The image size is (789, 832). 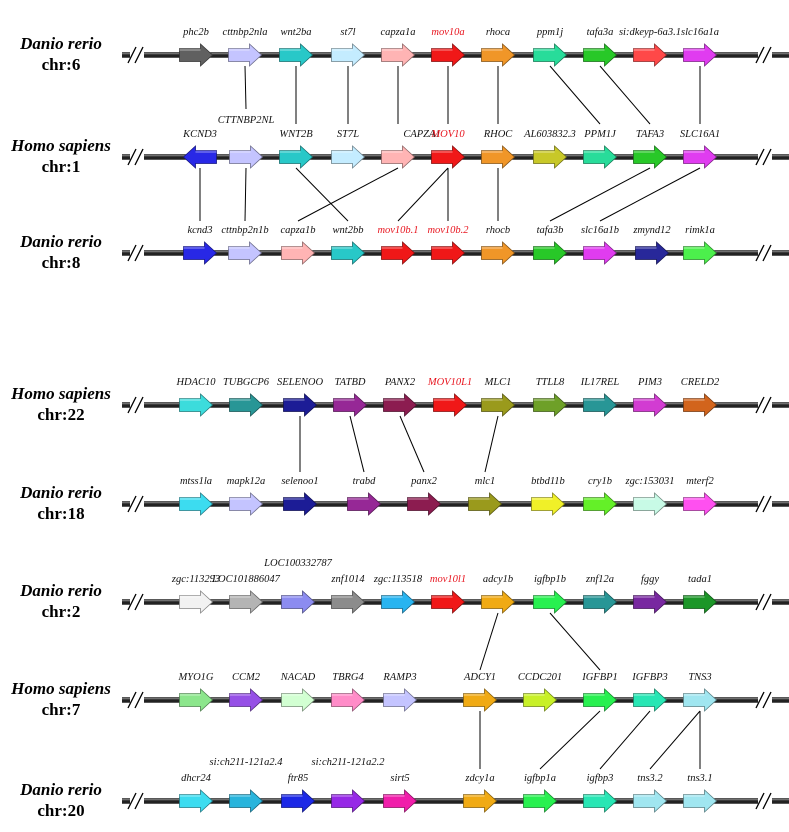 I want to click on gene-label: dhcr24, so click(x=196, y=778).